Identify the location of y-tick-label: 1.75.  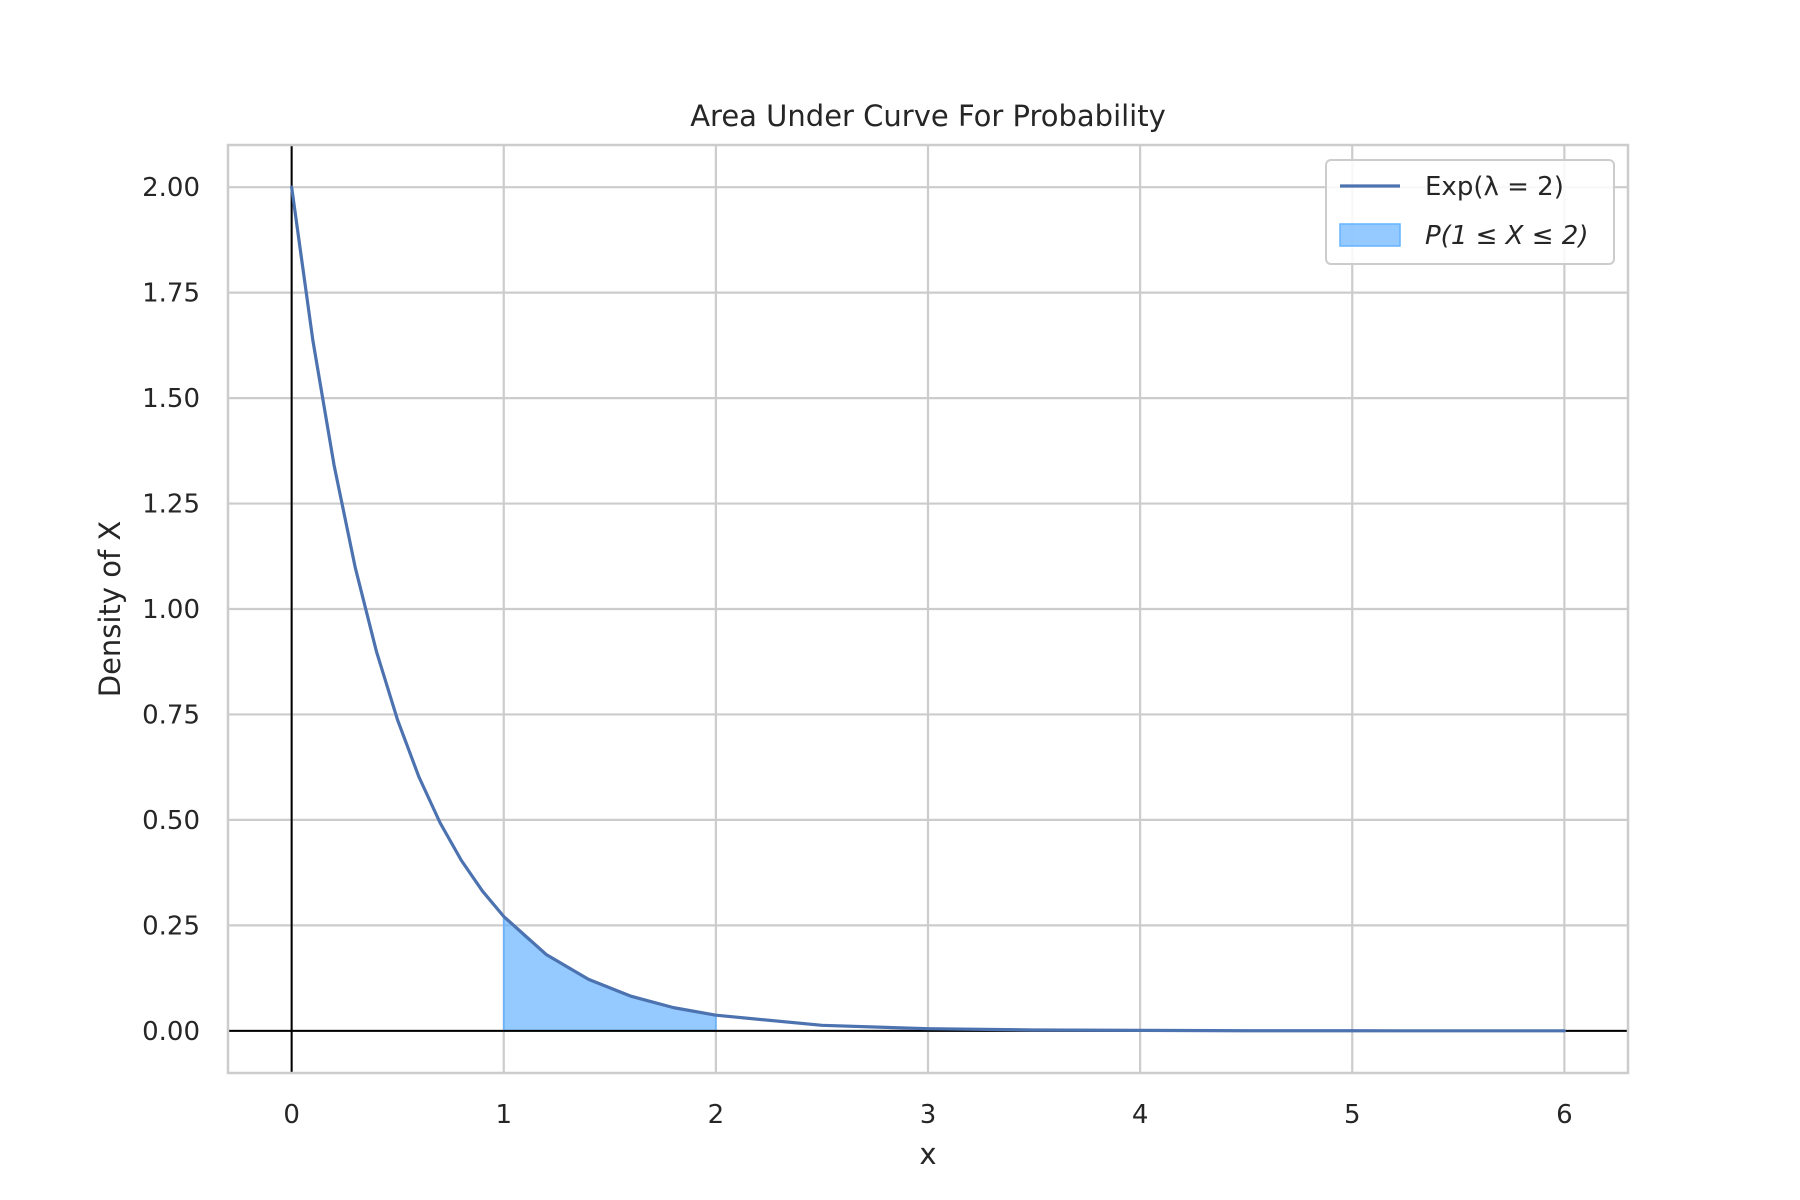
(171, 294).